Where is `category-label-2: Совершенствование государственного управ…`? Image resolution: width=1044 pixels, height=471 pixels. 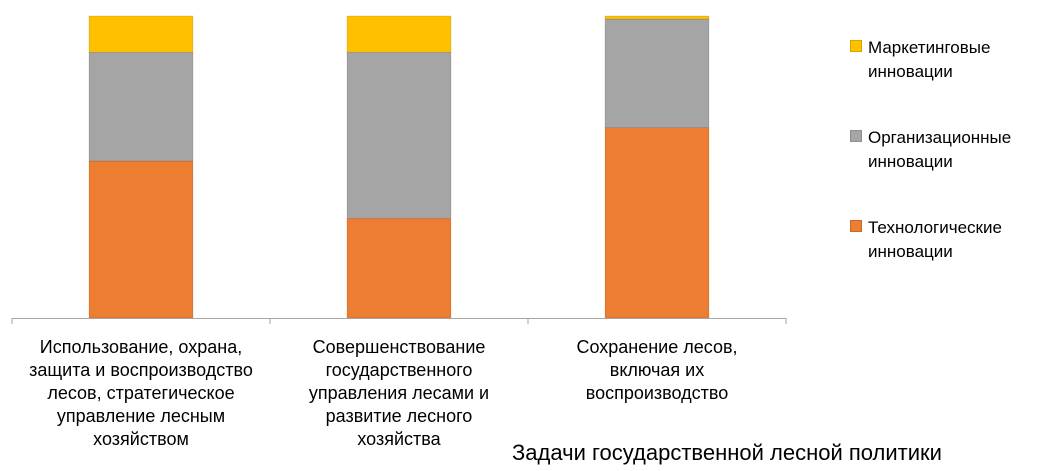
category-label-2: Совершенствование государственного управ… is located at coordinates (399, 393).